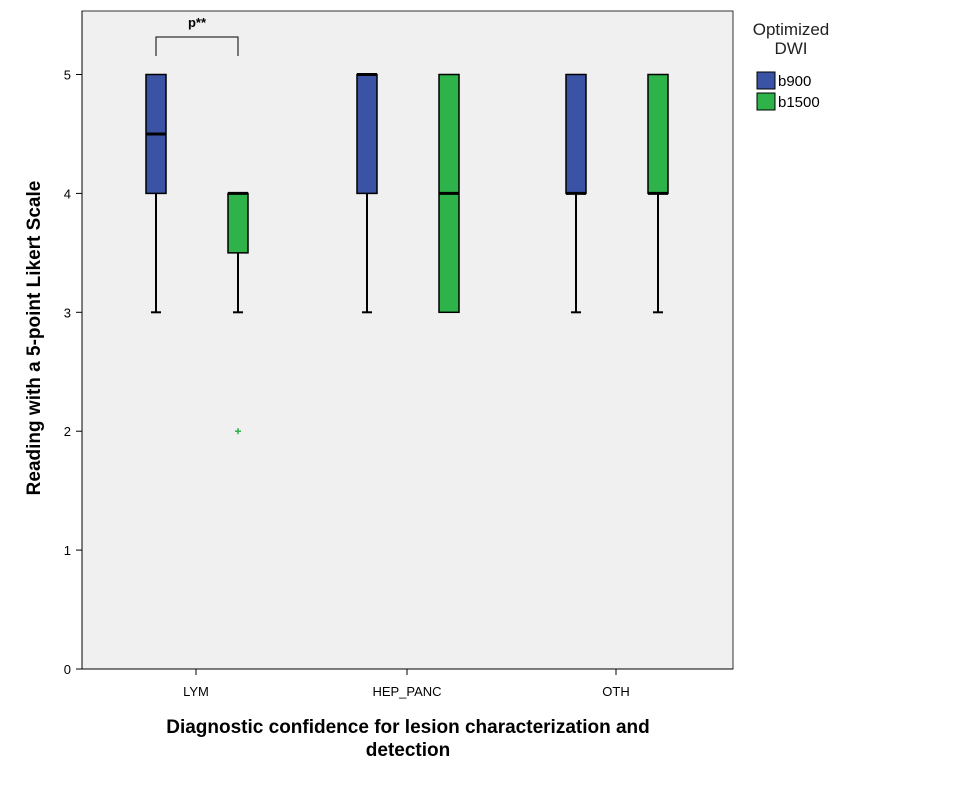 The image size is (980, 785). Describe the element at coordinates (238, 313) in the screenshot. I see `box-lym-b1500` at that location.